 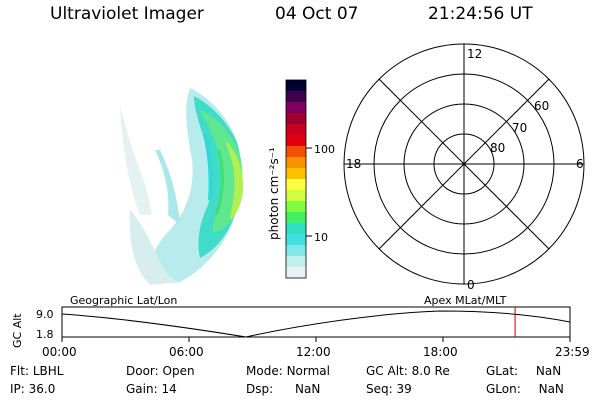 What do you see at coordinates (186, 352) in the screenshot?
I see `xtick-0600: 06:00` at bounding box center [186, 352].